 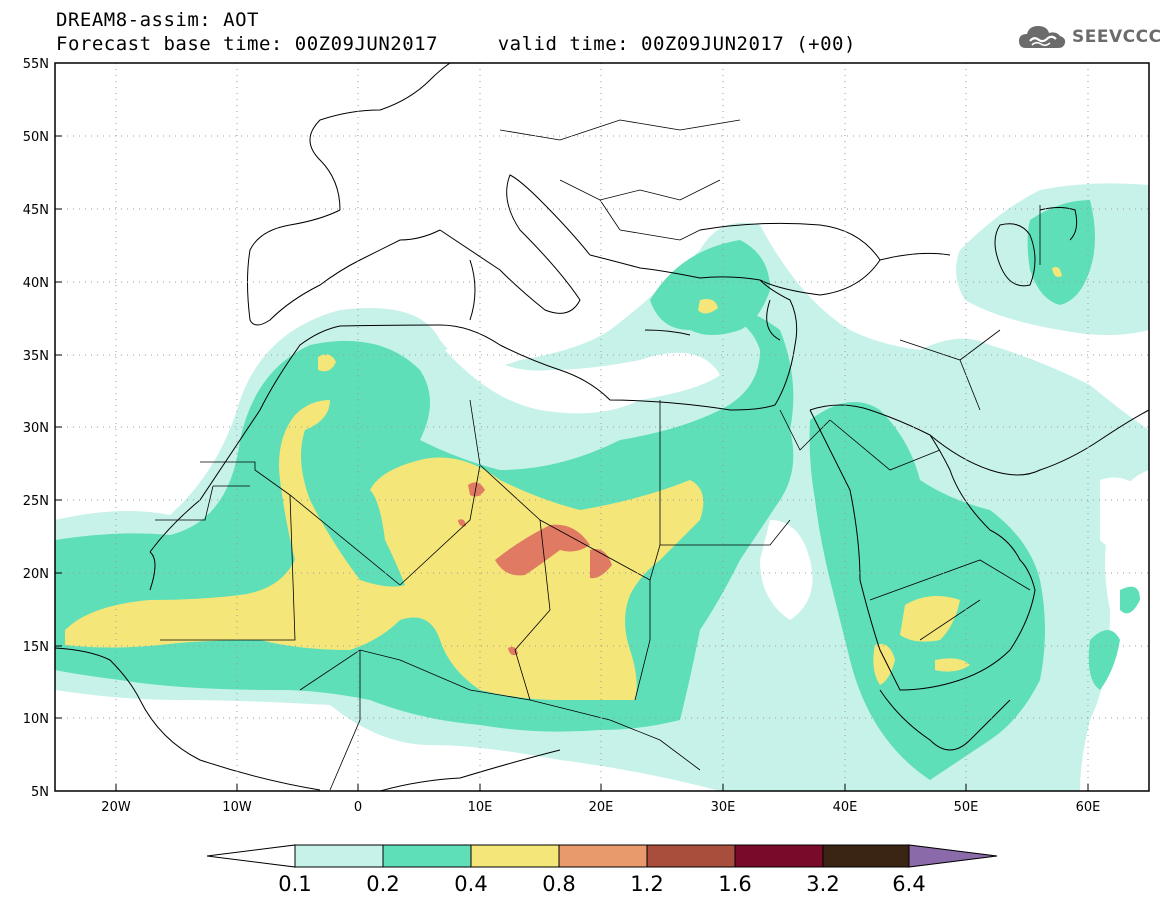 What do you see at coordinates (116, 807) in the screenshot?
I see `lon-label: 20W` at bounding box center [116, 807].